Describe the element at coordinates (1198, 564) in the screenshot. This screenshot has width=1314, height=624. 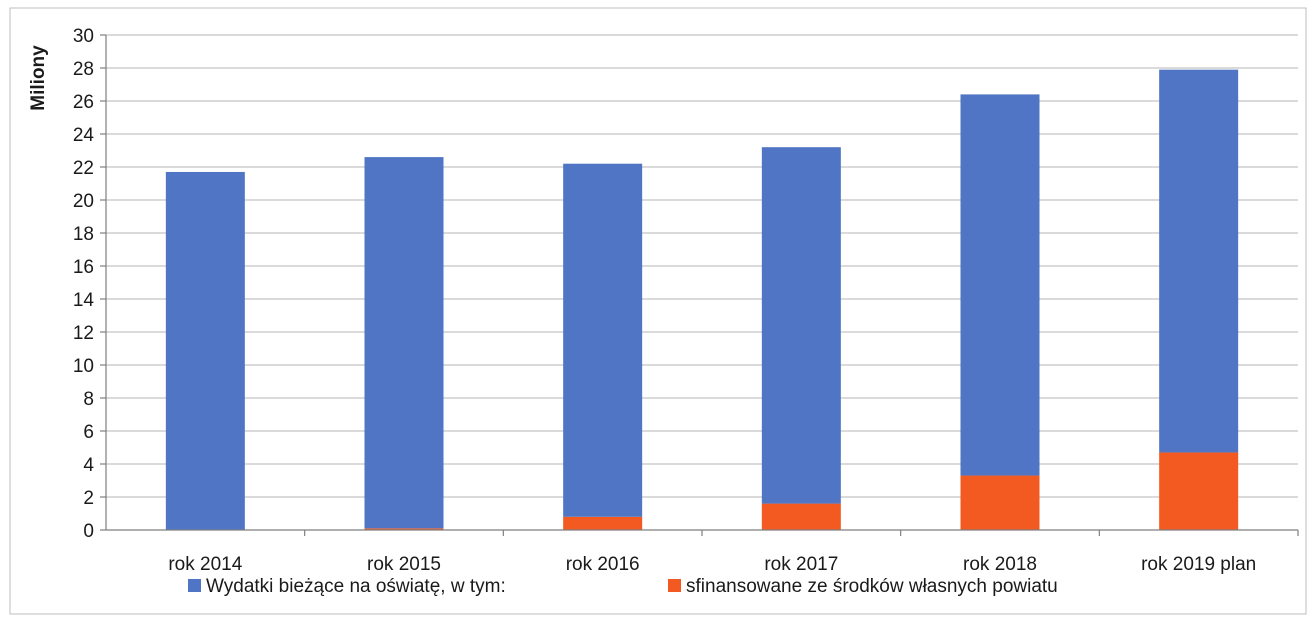
I see `x-category-label: rok 2019 plan` at that location.